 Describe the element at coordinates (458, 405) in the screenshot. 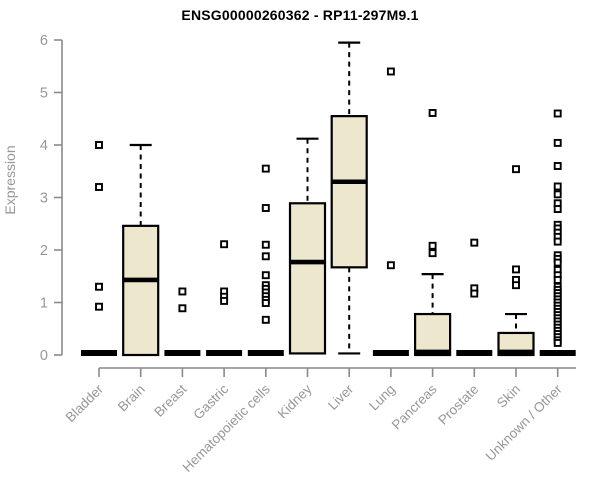

I see `x-tick-label: Prostate` at that location.